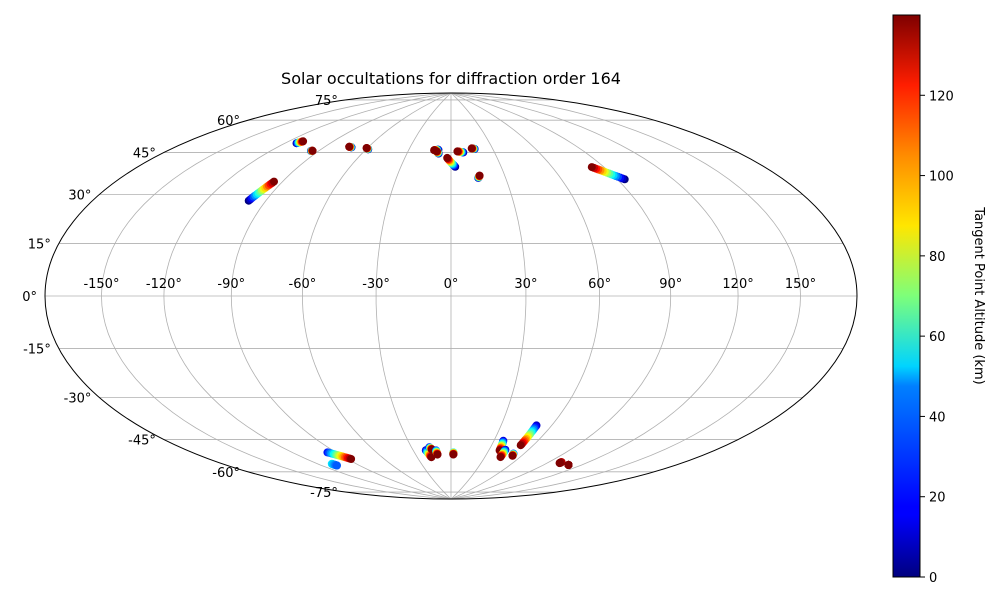 This screenshot has height=600, width=1000. Describe the element at coordinates (39, 244) in the screenshot. I see `latitude-tick-label: 15°` at that location.